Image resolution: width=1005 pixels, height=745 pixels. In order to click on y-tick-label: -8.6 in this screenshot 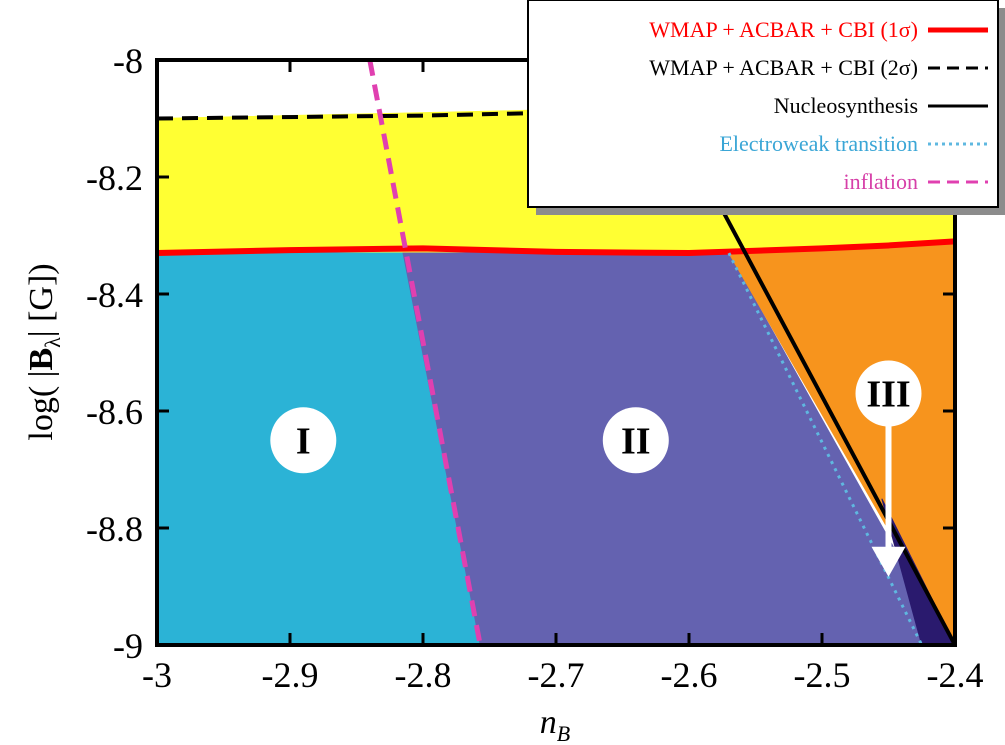, I will do `click(114, 412)`.